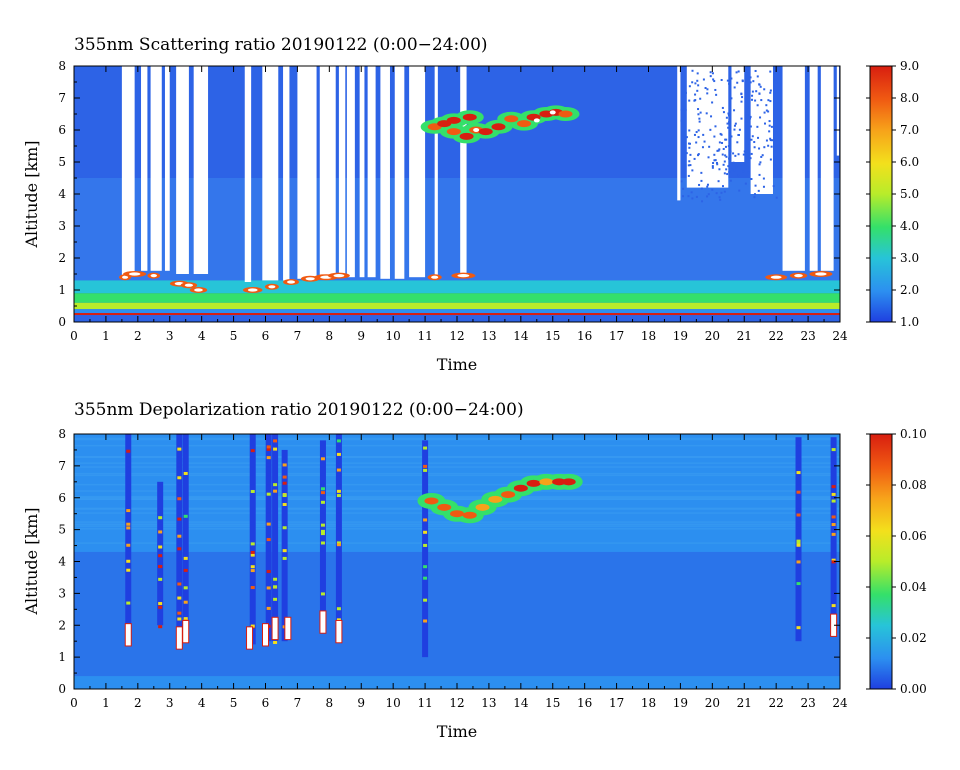  I want to click on x-tick-label: 15, so click(552, 703).